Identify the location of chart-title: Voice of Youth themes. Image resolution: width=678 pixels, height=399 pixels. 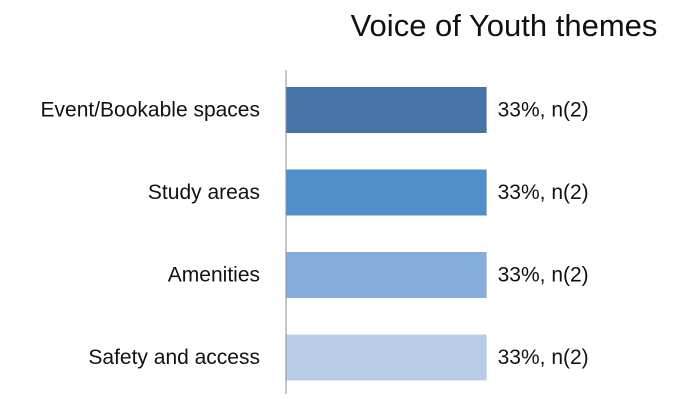
(504, 25).